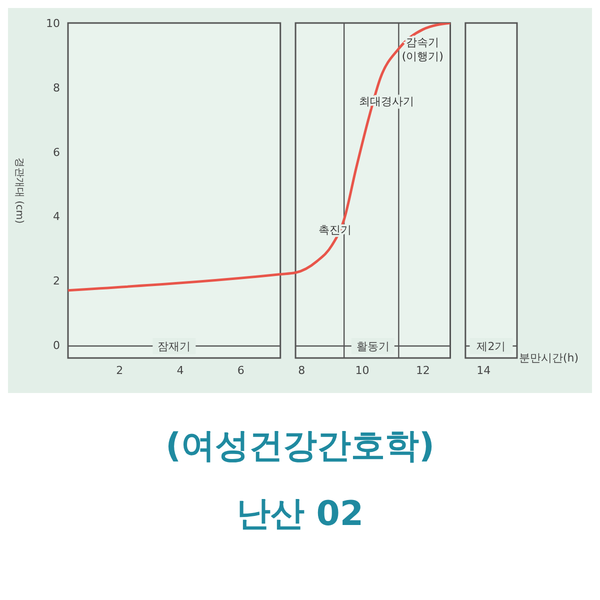 The width and height of the screenshot is (600, 600). I want to click on x-tick-label: 6, so click(240, 370).